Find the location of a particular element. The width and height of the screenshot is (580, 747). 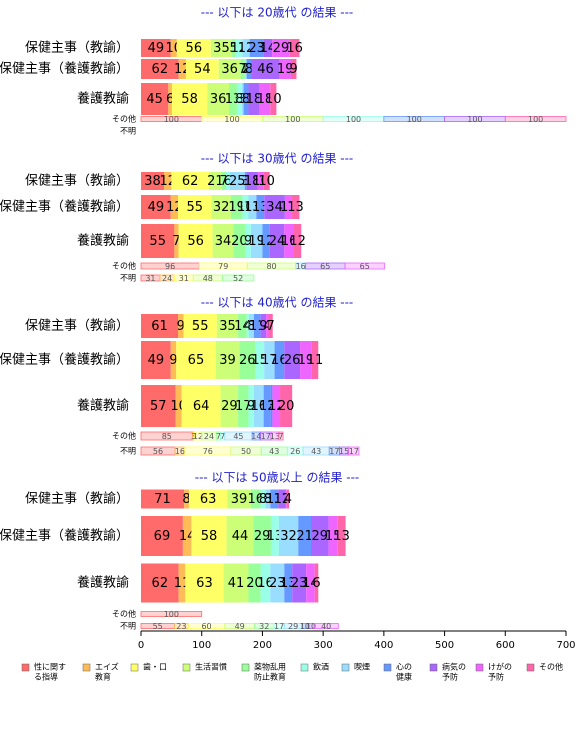

data-label: 45 is located at coordinates (154, 99).